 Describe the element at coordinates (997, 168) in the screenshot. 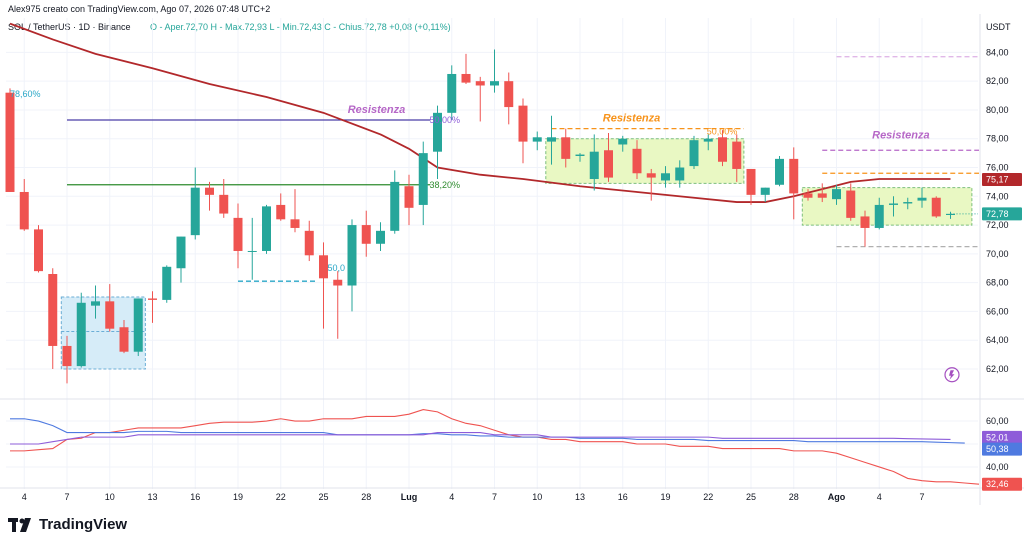

I see `price-tick-label: 76,00` at that location.